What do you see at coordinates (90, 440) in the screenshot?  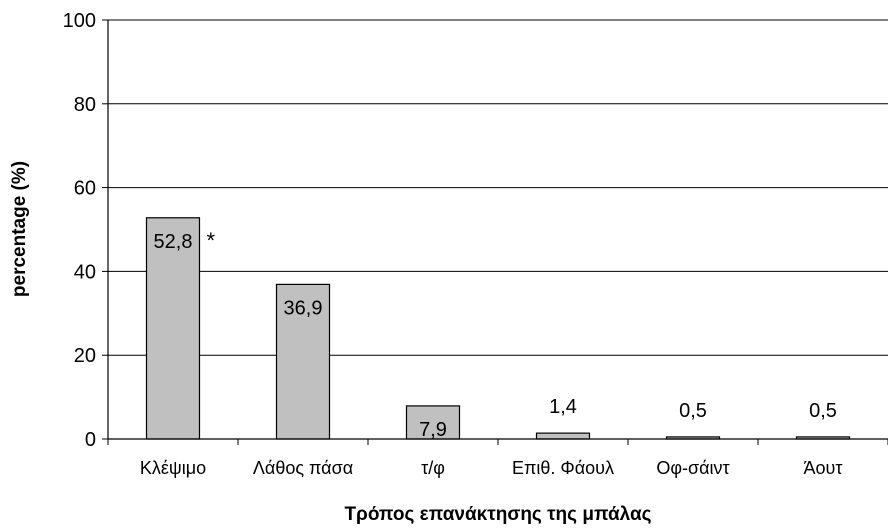 I see `y-tick-label: 0` at bounding box center [90, 440].